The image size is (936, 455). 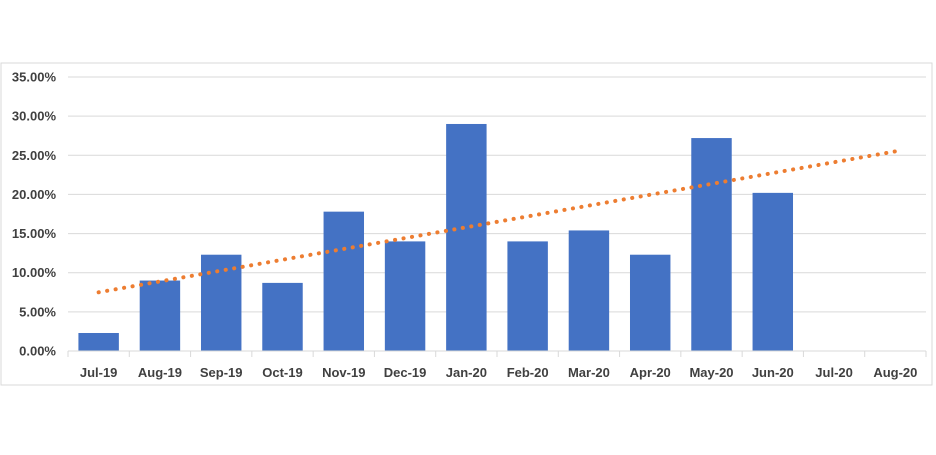 I want to click on x-tick-label: Sep-19, so click(x=221, y=372).